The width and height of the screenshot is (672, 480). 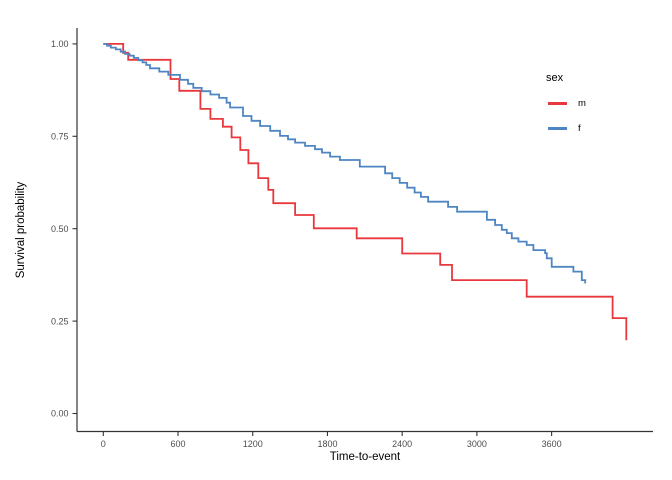 What do you see at coordinates (103, 444) in the screenshot?
I see `x-tick-label: 0` at bounding box center [103, 444].